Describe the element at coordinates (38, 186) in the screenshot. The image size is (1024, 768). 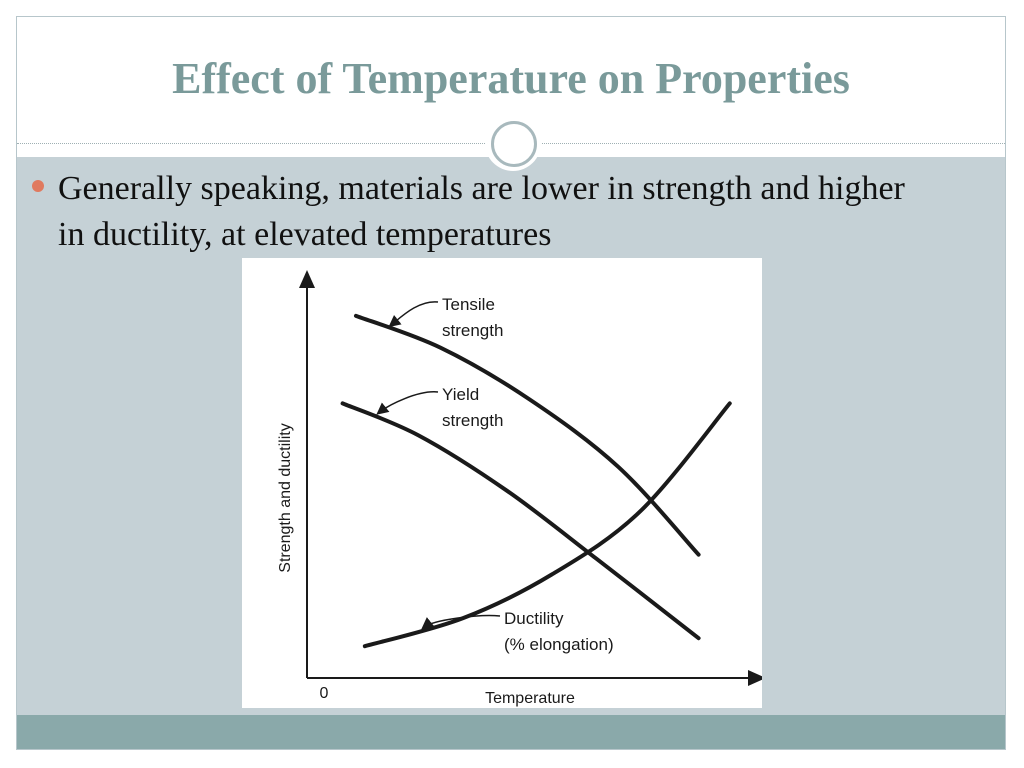
I see `bullet-dot-icon` at that location.